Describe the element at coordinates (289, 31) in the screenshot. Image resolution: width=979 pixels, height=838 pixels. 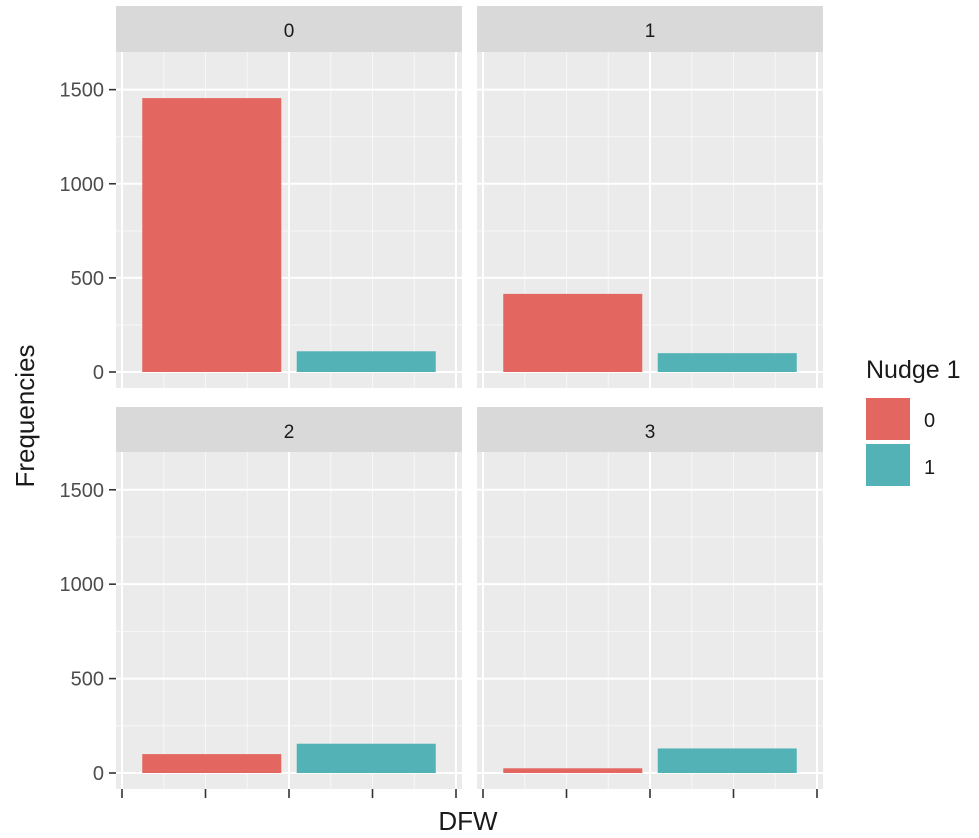
I see `facet-strip-label: 0` at that location.